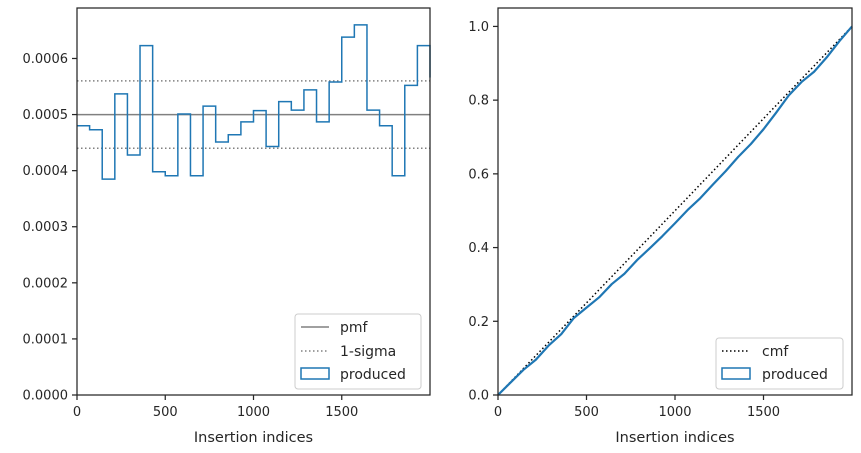  Describe the element at coordinates (341, 412) in the screenshot. I see `left-x-tick-label: 1500` at that location.